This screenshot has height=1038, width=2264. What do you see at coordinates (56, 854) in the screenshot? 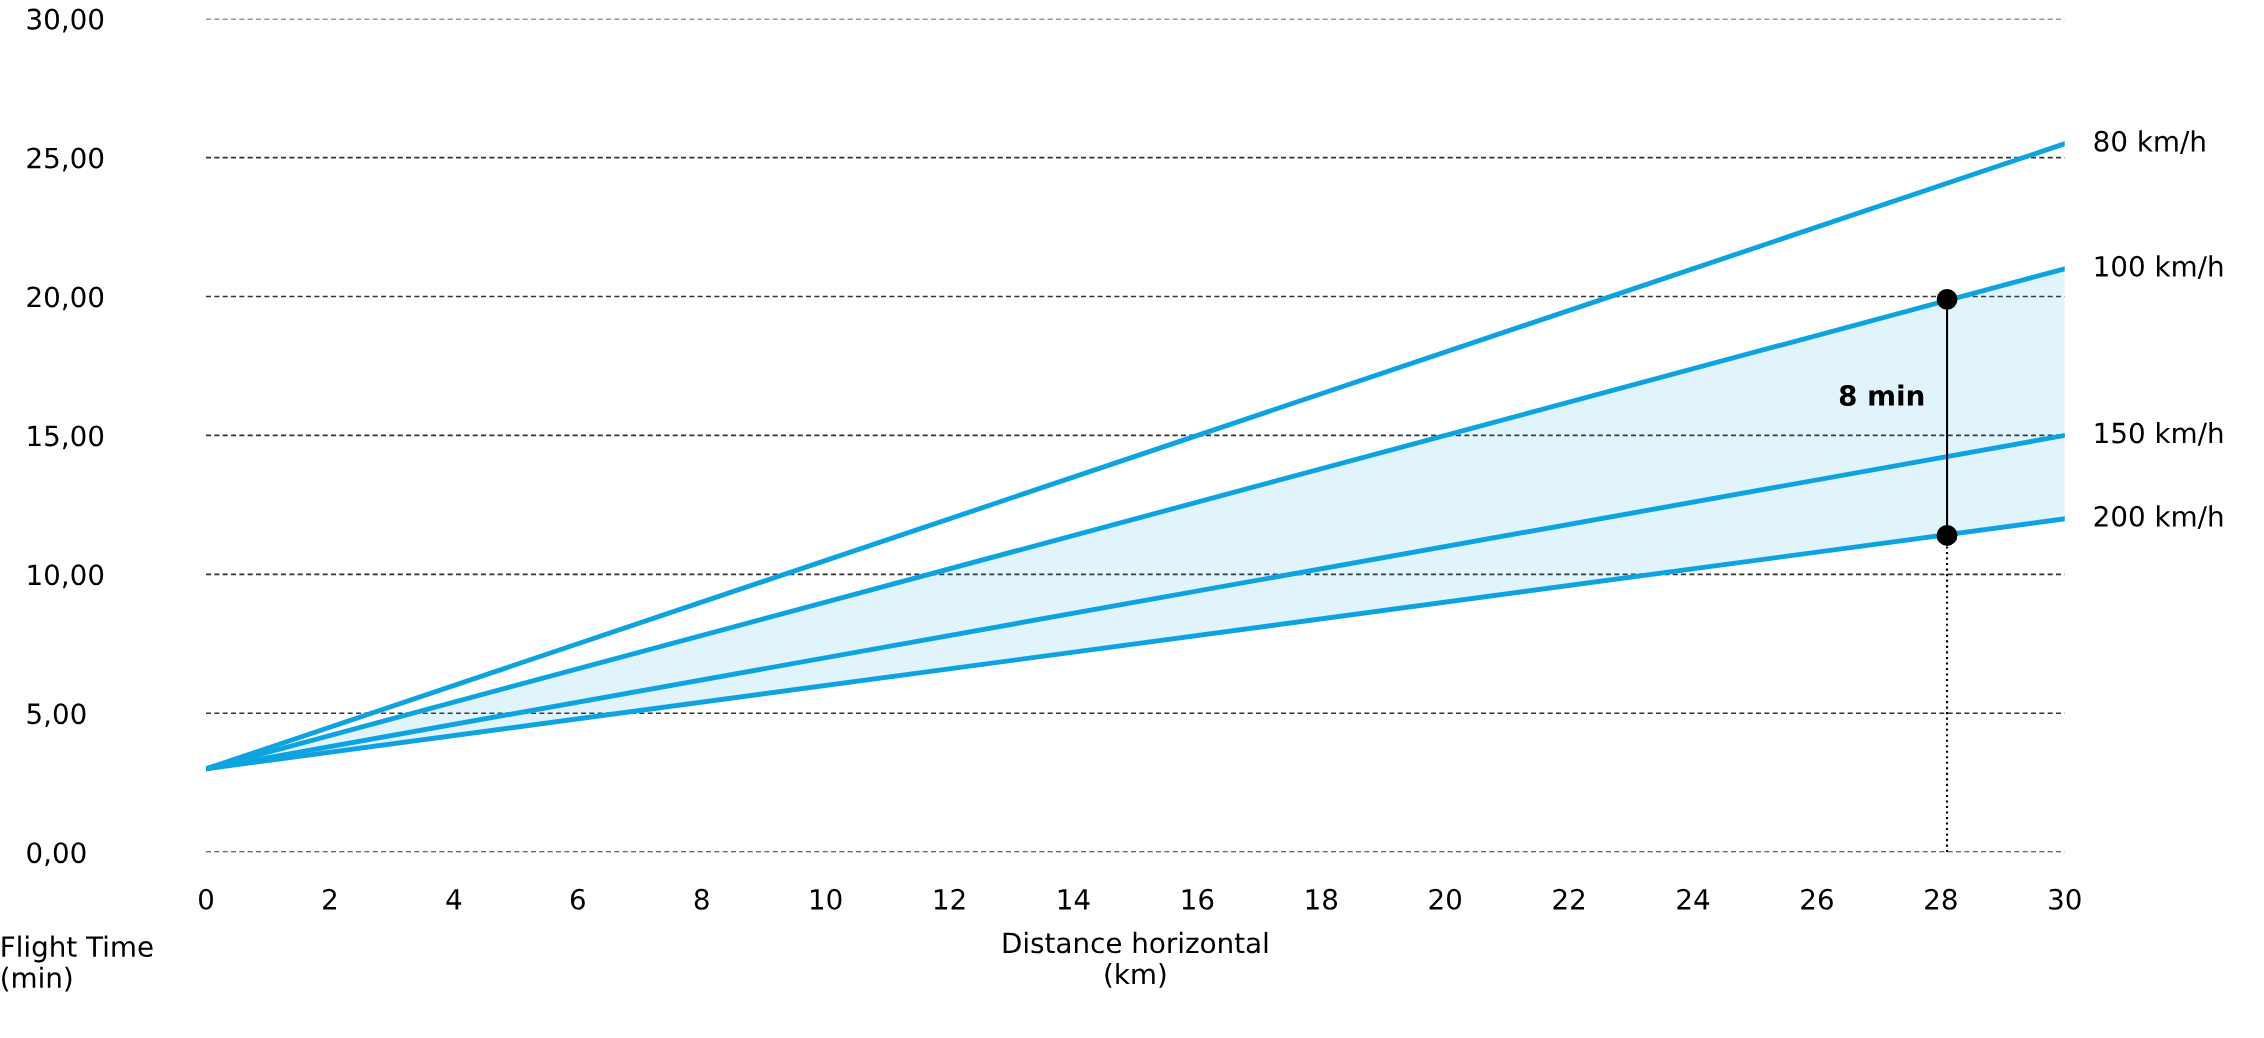
I see `y-tick-label: 0,00` at bounding box center [56, 854].